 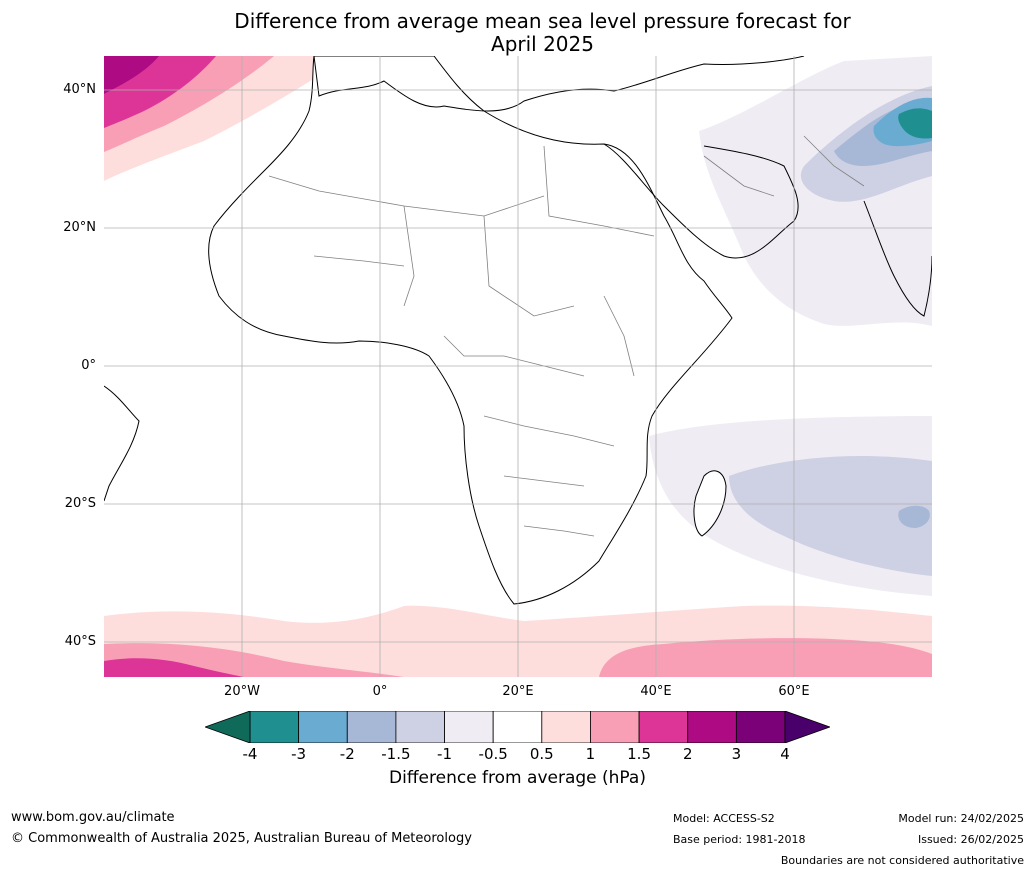 I want to click on s-anomaly-1b, so click(x=765, y=657).